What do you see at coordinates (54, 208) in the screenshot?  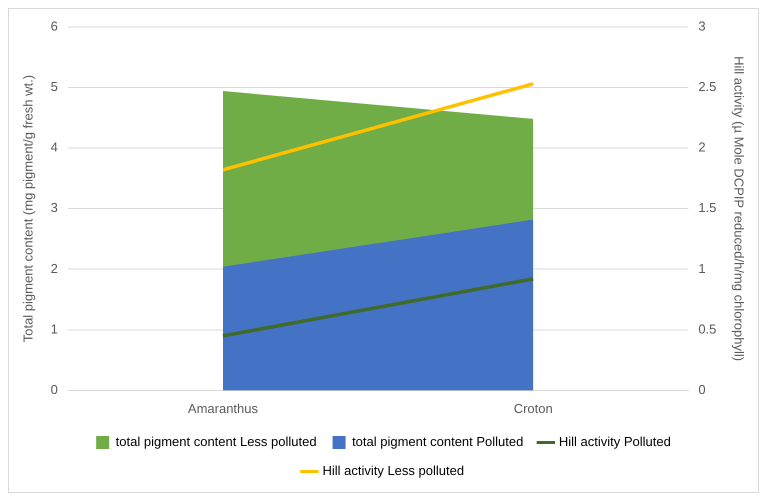 I see `y-tick-label: 3` at bounding box center [54, 208].